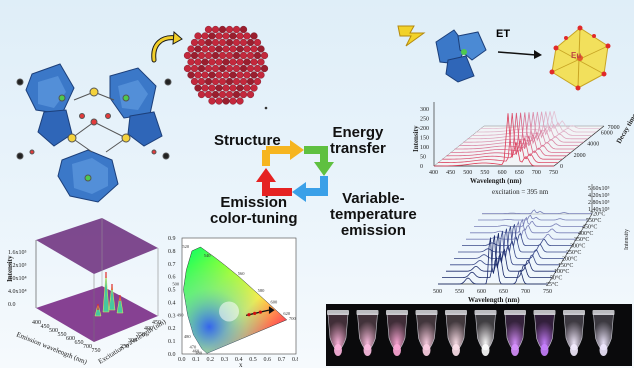  What do you see at coordinates (585, 233) in the screenshot?
I see `temp-label: 400°C` at bounding box center [585, 233].